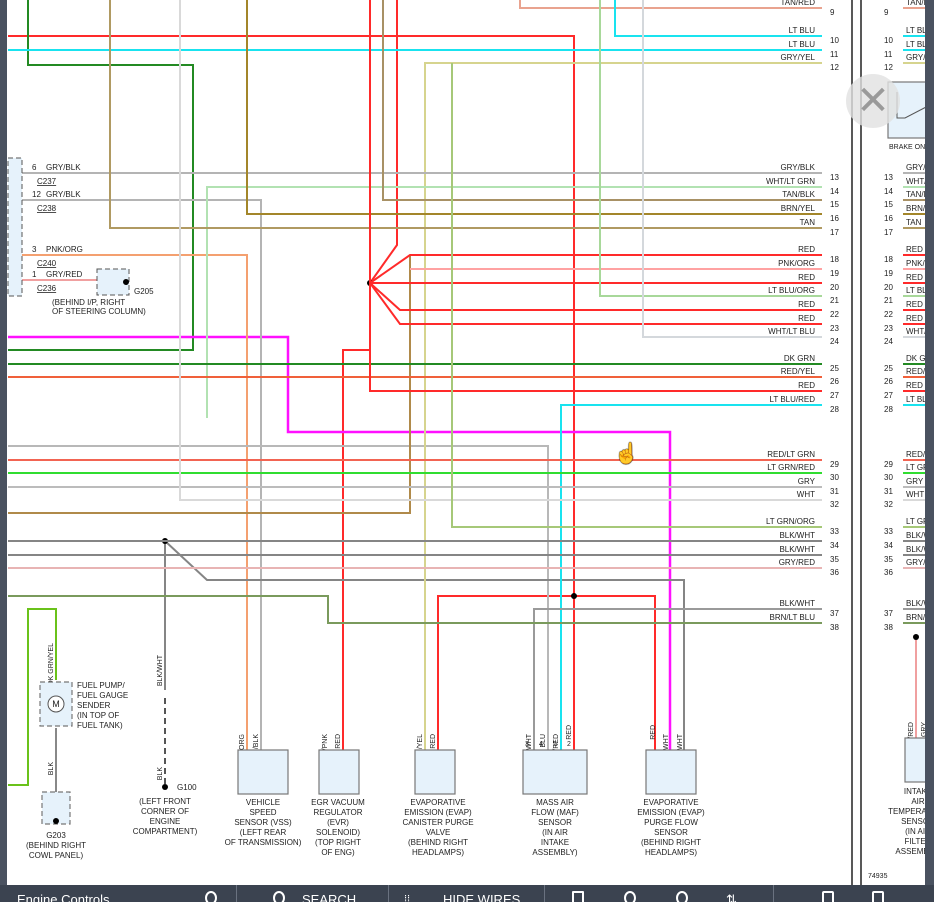  I want to click on right-wire-label: DK GRN, so click(920, 358).